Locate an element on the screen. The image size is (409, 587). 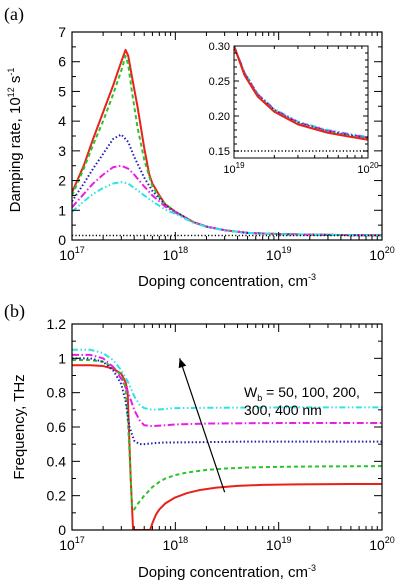
annotation-w-values: = 50, 100, 200, is located at coordinates (311, 392).